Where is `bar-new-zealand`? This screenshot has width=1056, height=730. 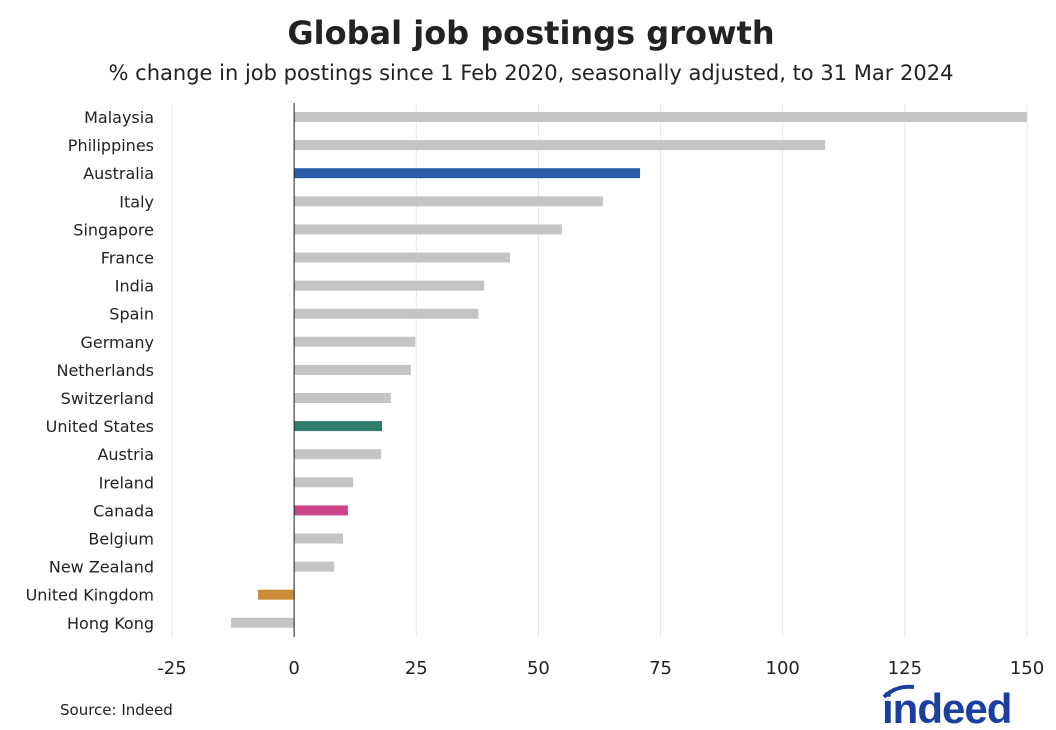
bar-new-zealand is located at coordinates (314, 566).